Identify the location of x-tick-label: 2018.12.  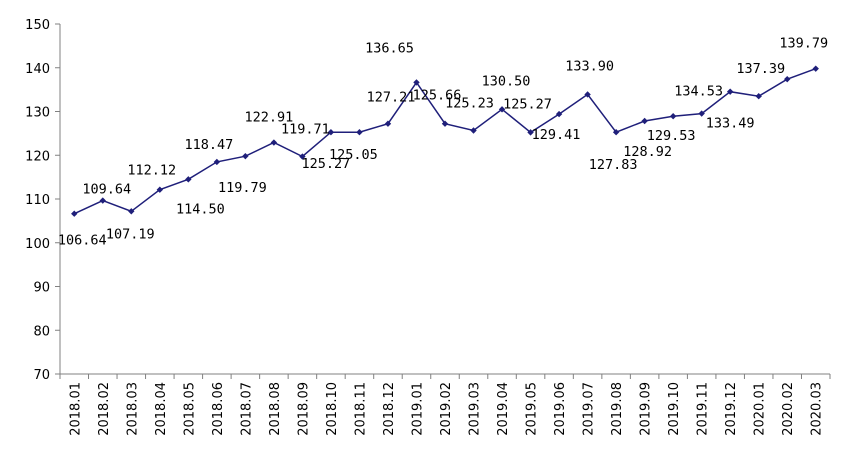
(389, 409).